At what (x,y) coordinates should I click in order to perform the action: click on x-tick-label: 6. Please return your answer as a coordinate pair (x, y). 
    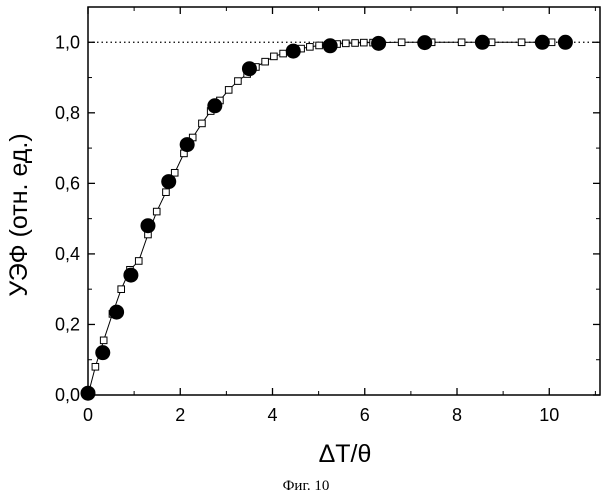
    Looking at the image, I should click on (365, 415).